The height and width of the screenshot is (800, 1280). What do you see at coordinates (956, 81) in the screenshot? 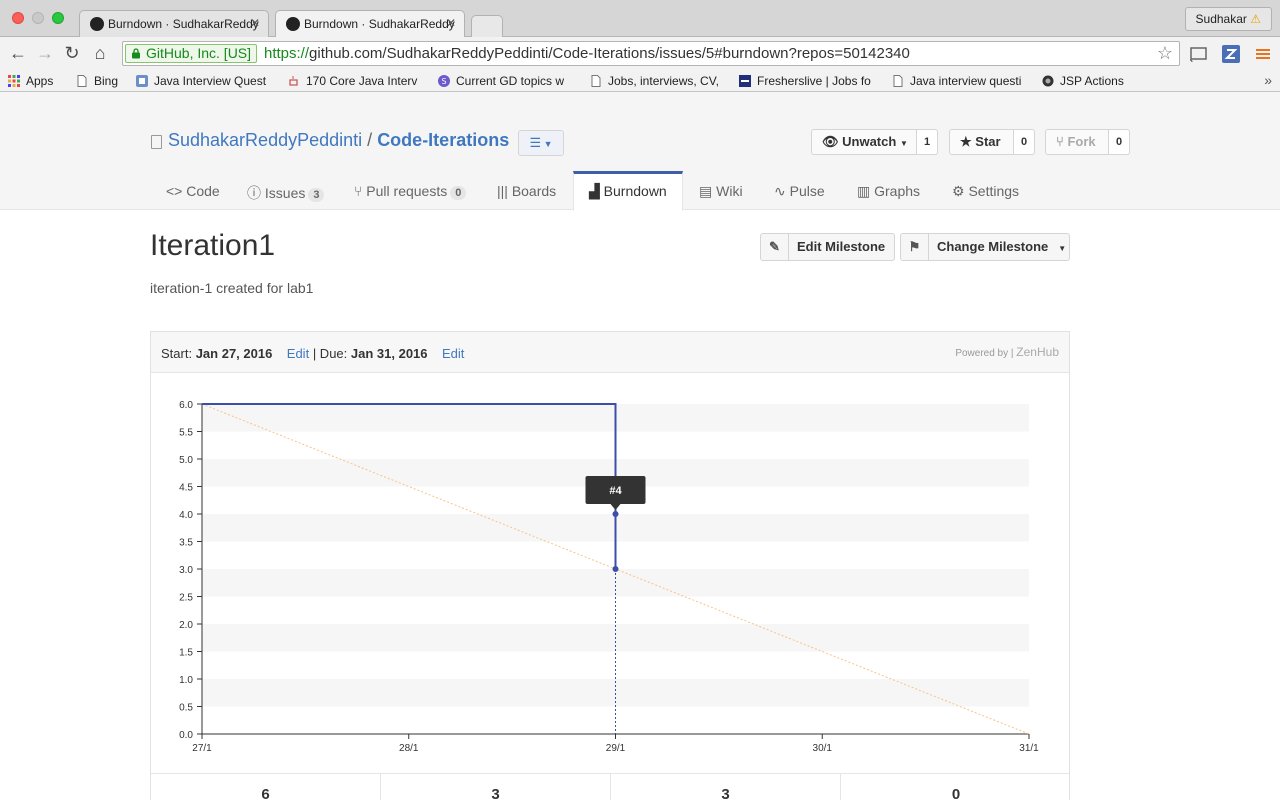
I see `bookmark-java-questions: Java interview questi` at bounding box center [956, 81].